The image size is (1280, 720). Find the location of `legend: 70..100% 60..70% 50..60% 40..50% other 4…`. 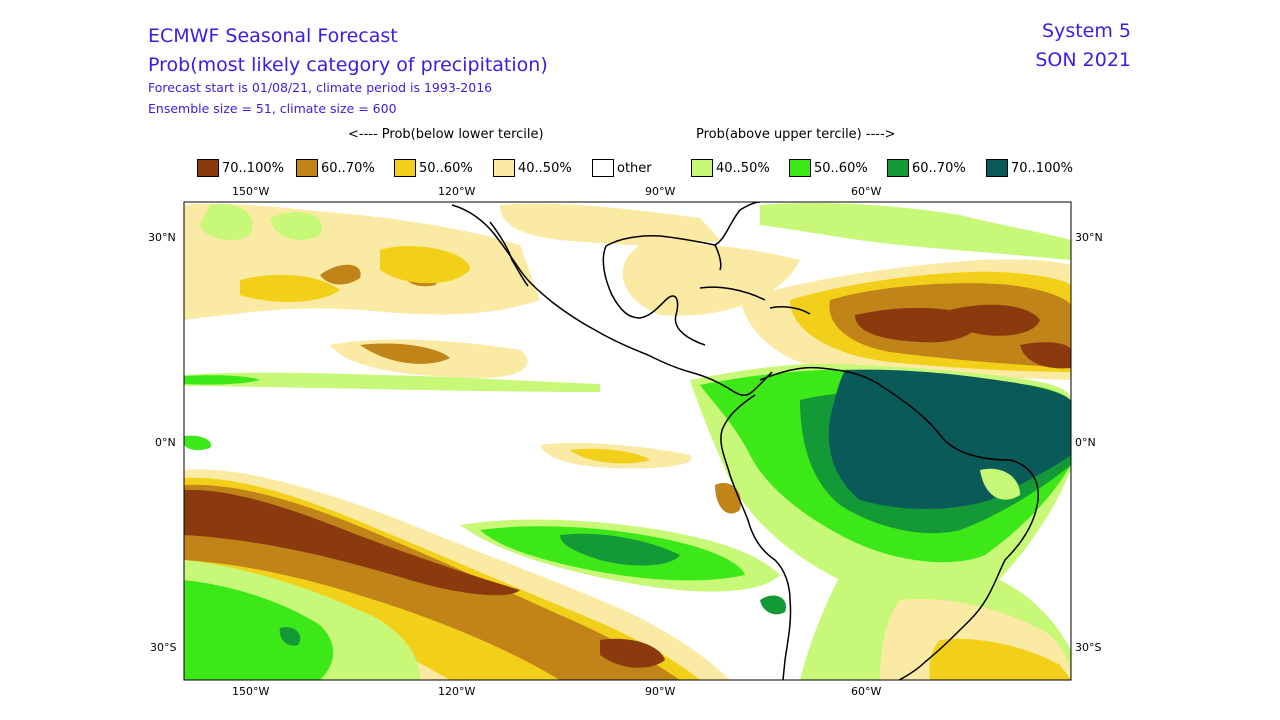

legend: 70..100% 60..70% 50..60% 40..50% other 4… is located at coordinates (640, 169).